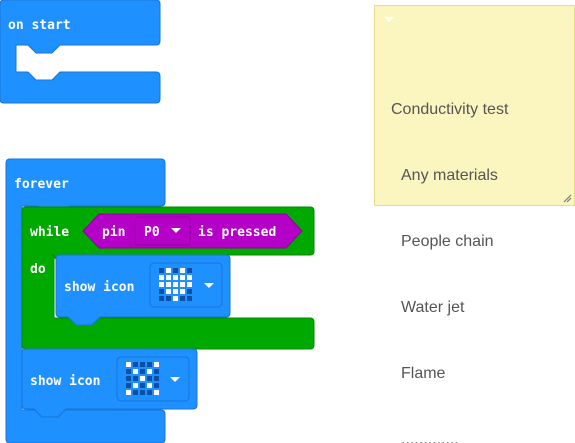 The image size is (575, 443). What do you see at coordinates (162, 231) in the screenshot?
I see `pin-dropdown: P0` at bounding box center [162, 231].